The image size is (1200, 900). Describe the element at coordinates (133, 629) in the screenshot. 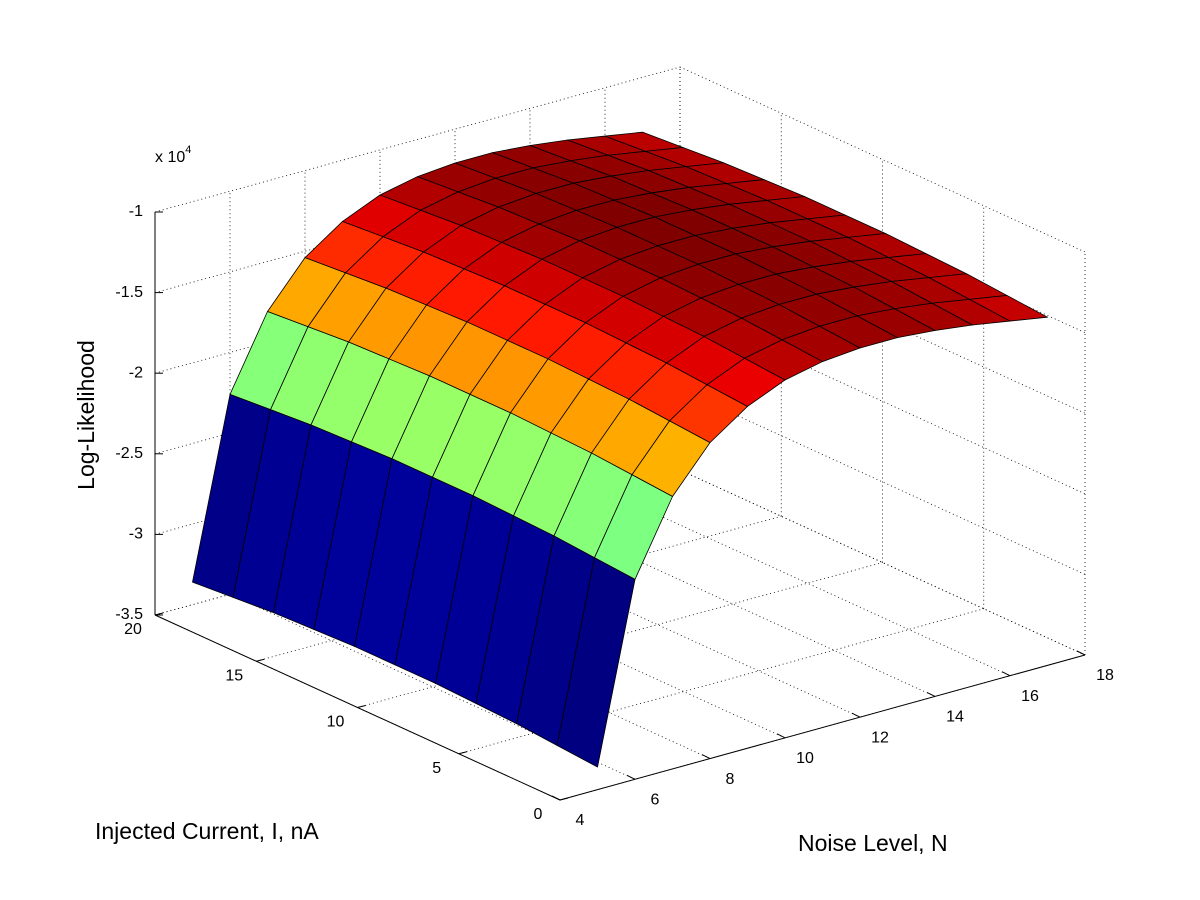

I see `y-tick-label: 20` at that location.